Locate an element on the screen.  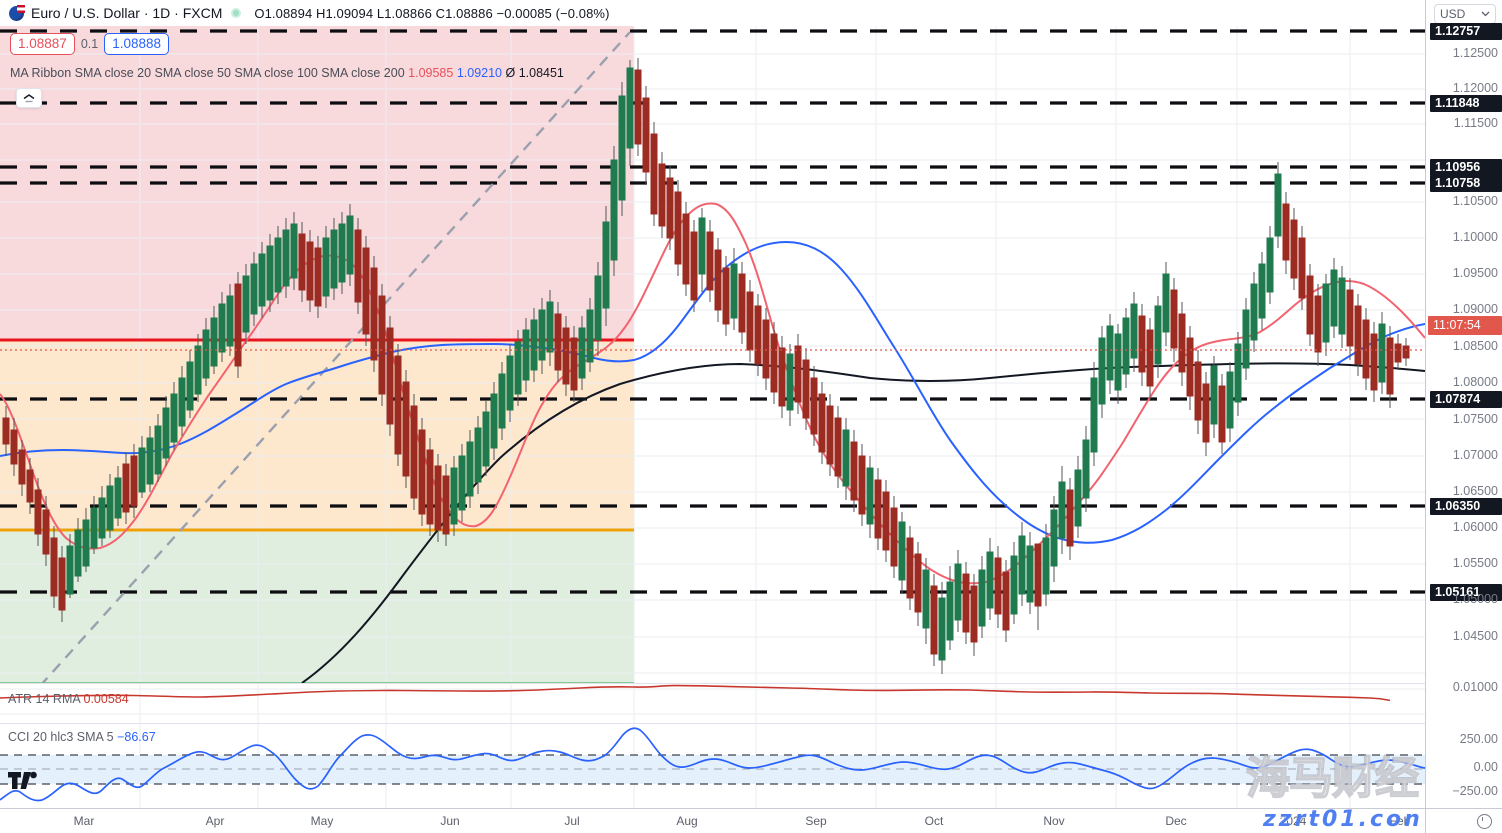
time-tick-label: Mar is located at coordinates (84, 821).